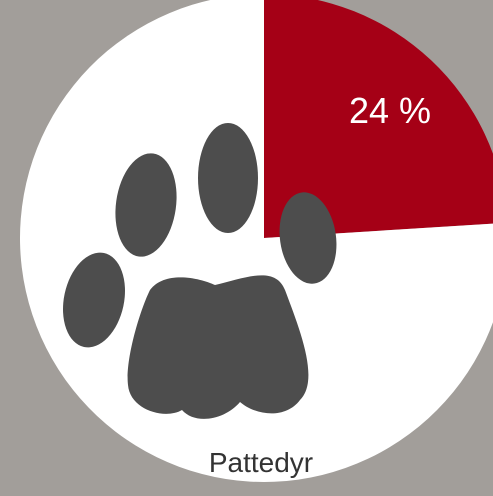  Describe the element at coordinates (218, 347) in the screenshot. I see `paw-pad` at that location.